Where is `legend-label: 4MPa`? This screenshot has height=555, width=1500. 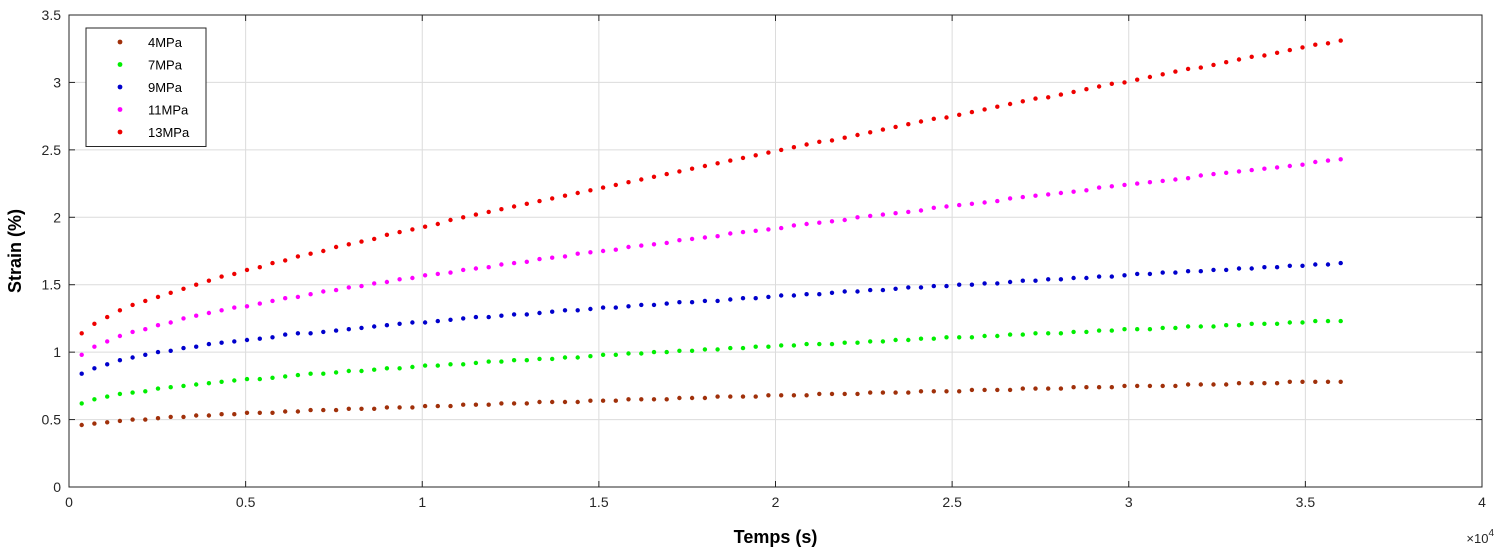 legend-label: 4MPa is located at coordinates (165, 42).